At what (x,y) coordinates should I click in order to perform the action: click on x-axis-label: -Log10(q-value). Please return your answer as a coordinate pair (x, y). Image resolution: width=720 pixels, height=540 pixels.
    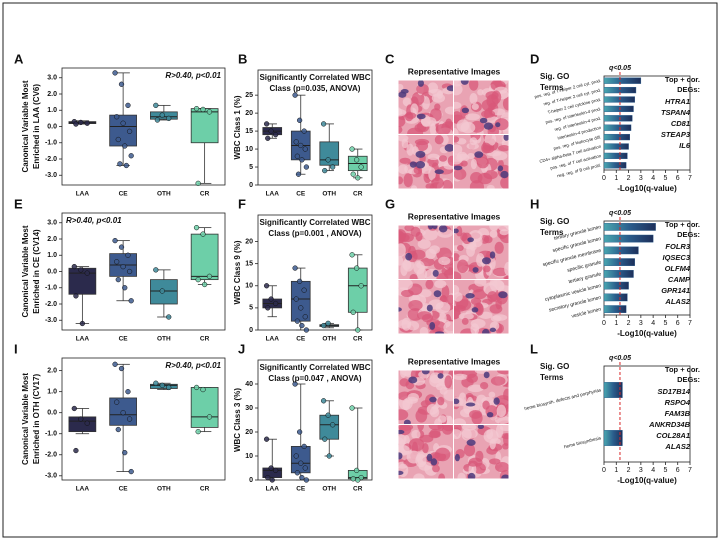
    Looking at the image, I should click on (647, 480).